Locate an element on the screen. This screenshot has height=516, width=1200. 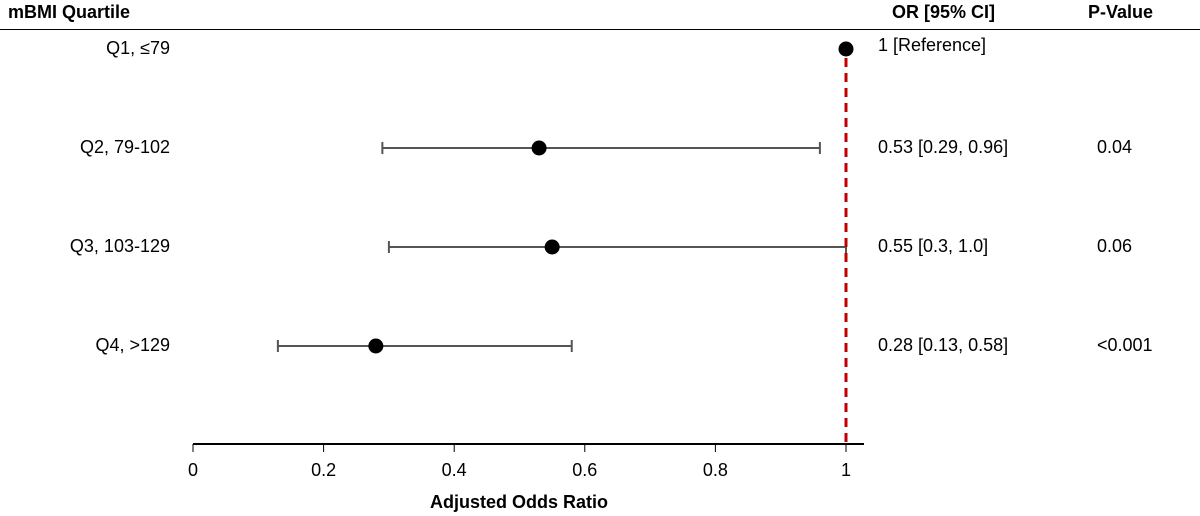
or-ci-text-q1: 1 [Reference] is located at coordinates (932, 45).